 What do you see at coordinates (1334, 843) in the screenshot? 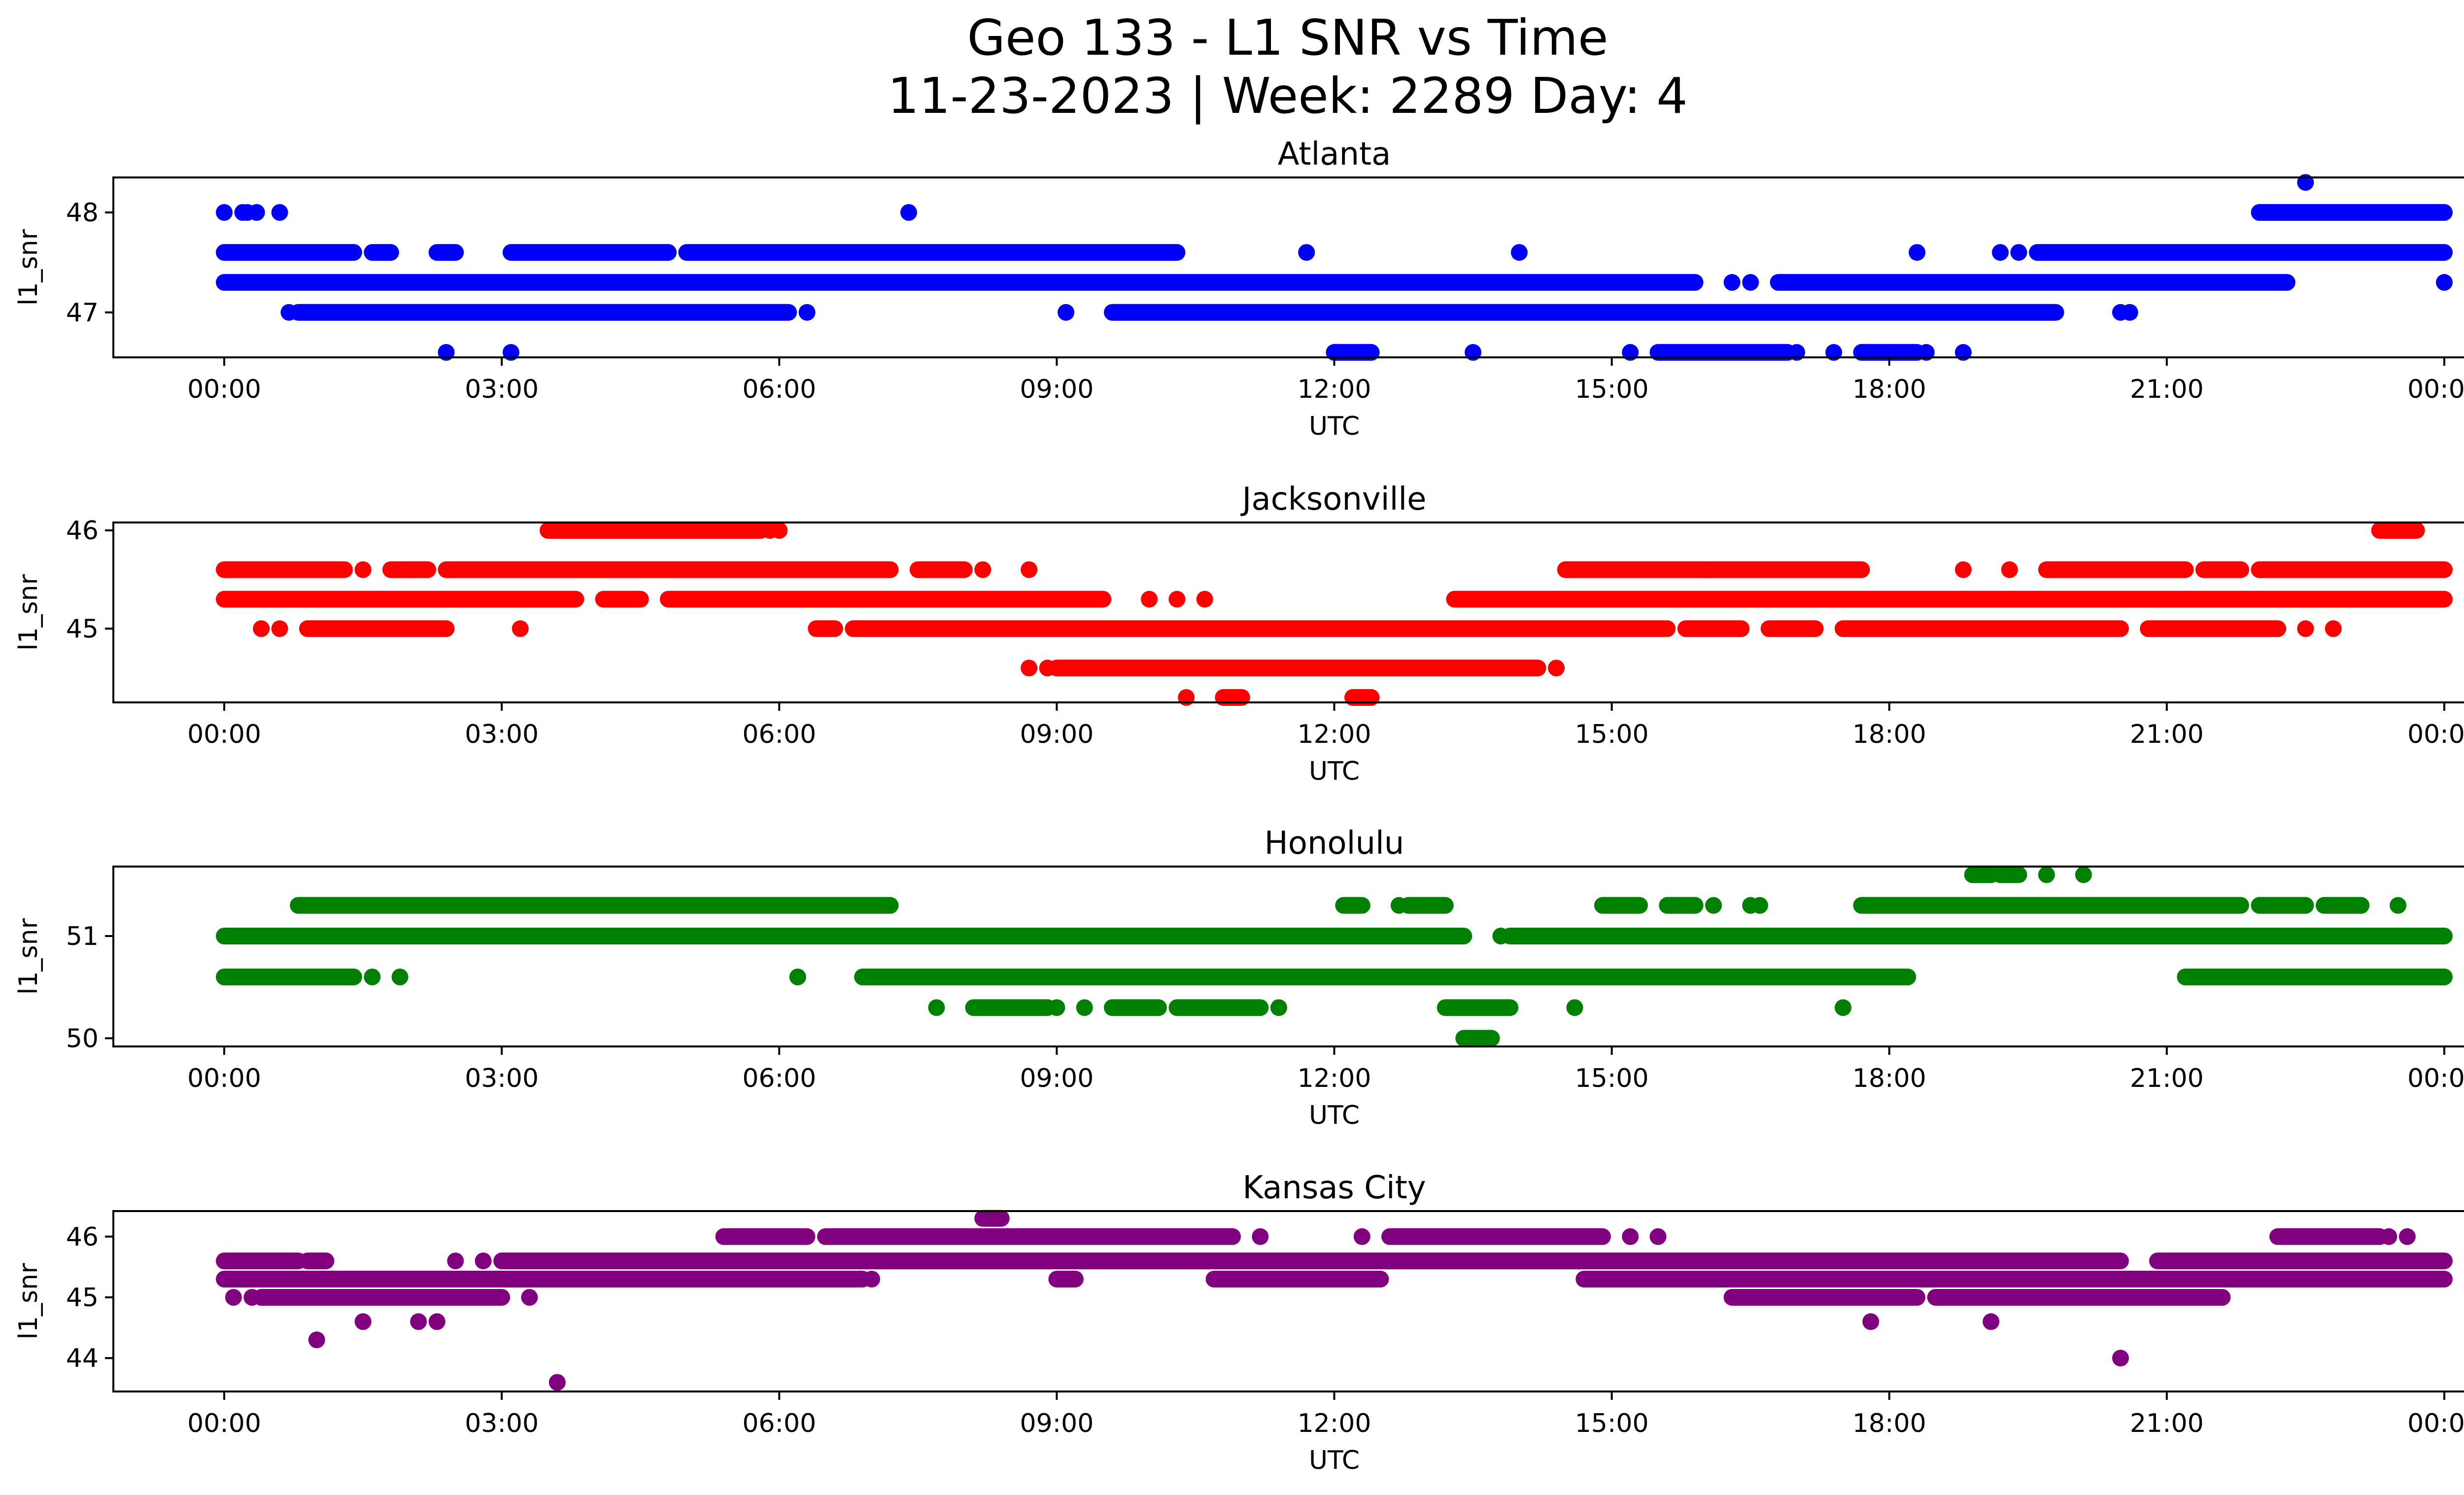
I see `panel-title: Honolulu` at bounding box center [1334, 843].